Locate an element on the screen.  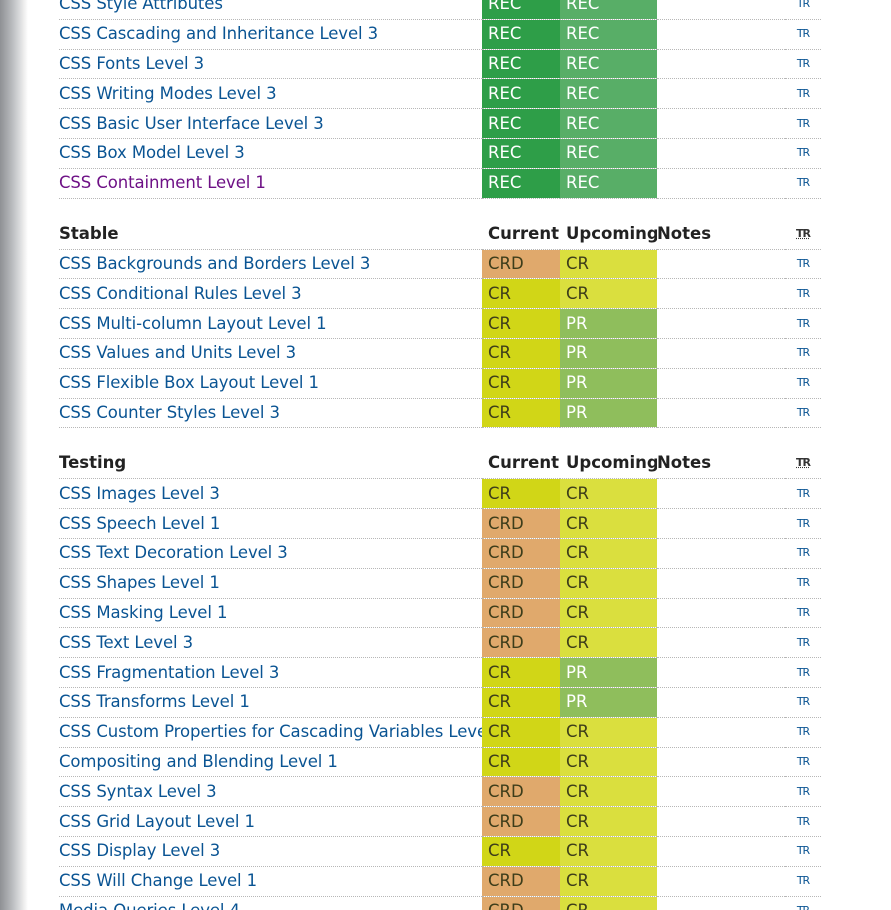
spec-link: CSS Shapes Level 1 is located at coordinates (139, 583).